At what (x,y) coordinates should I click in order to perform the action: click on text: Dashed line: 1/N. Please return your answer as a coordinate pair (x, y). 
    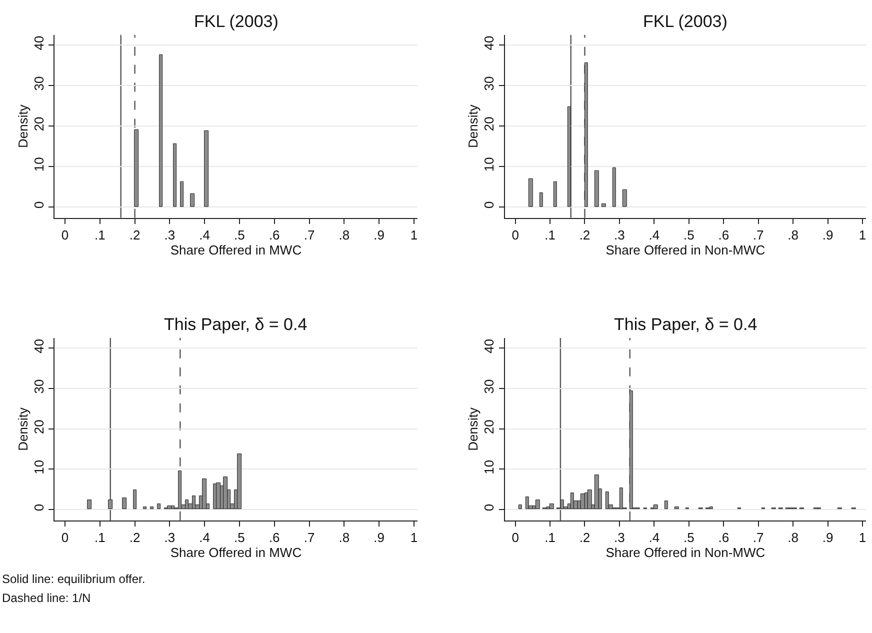
    Looking at the image, I should click on (46, 598).